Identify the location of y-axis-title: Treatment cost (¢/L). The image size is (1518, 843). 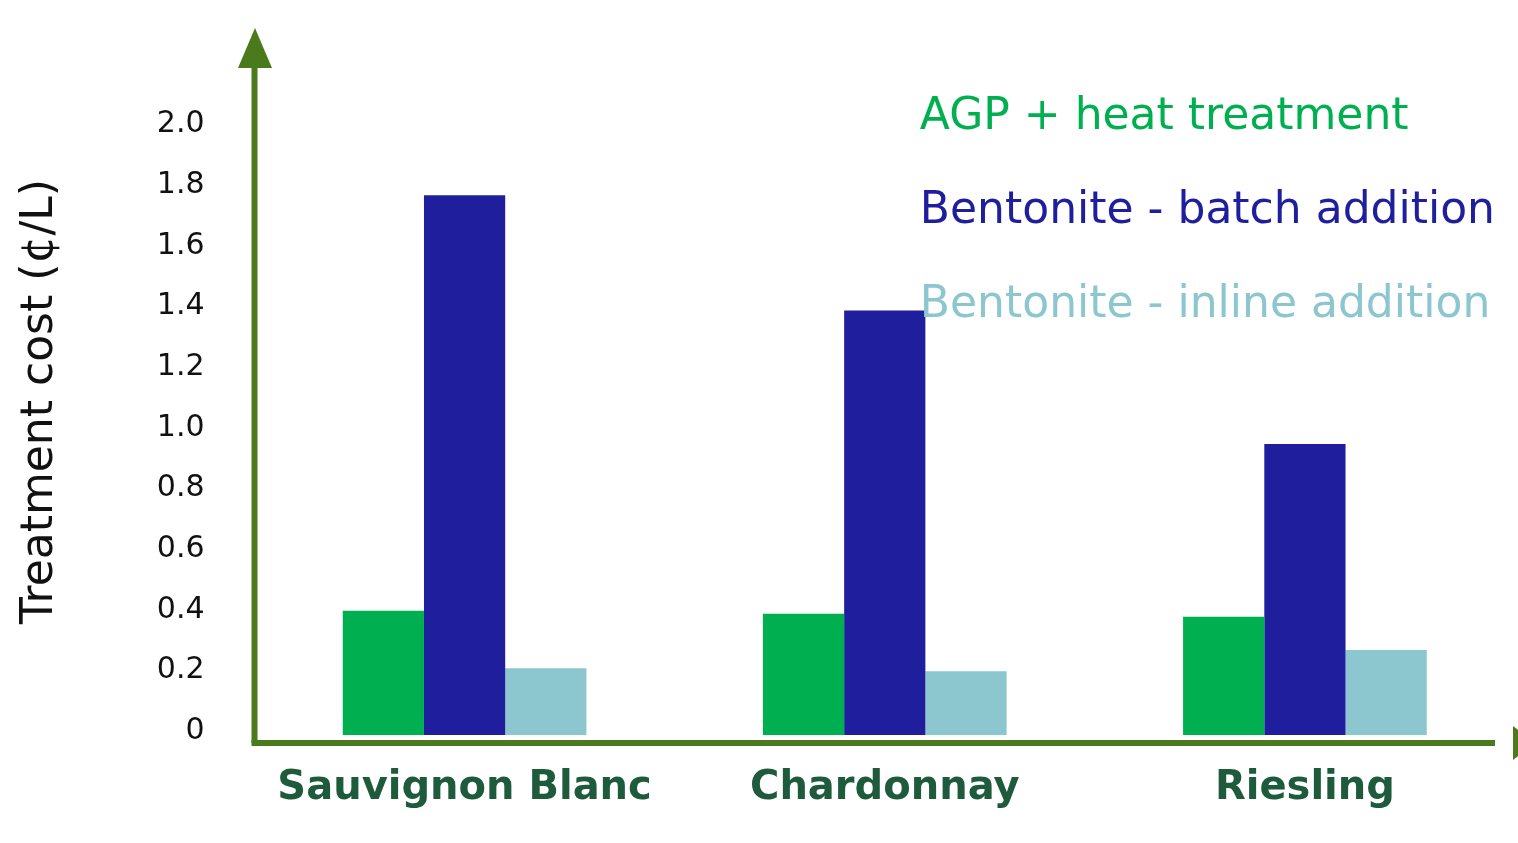
(36, 402).